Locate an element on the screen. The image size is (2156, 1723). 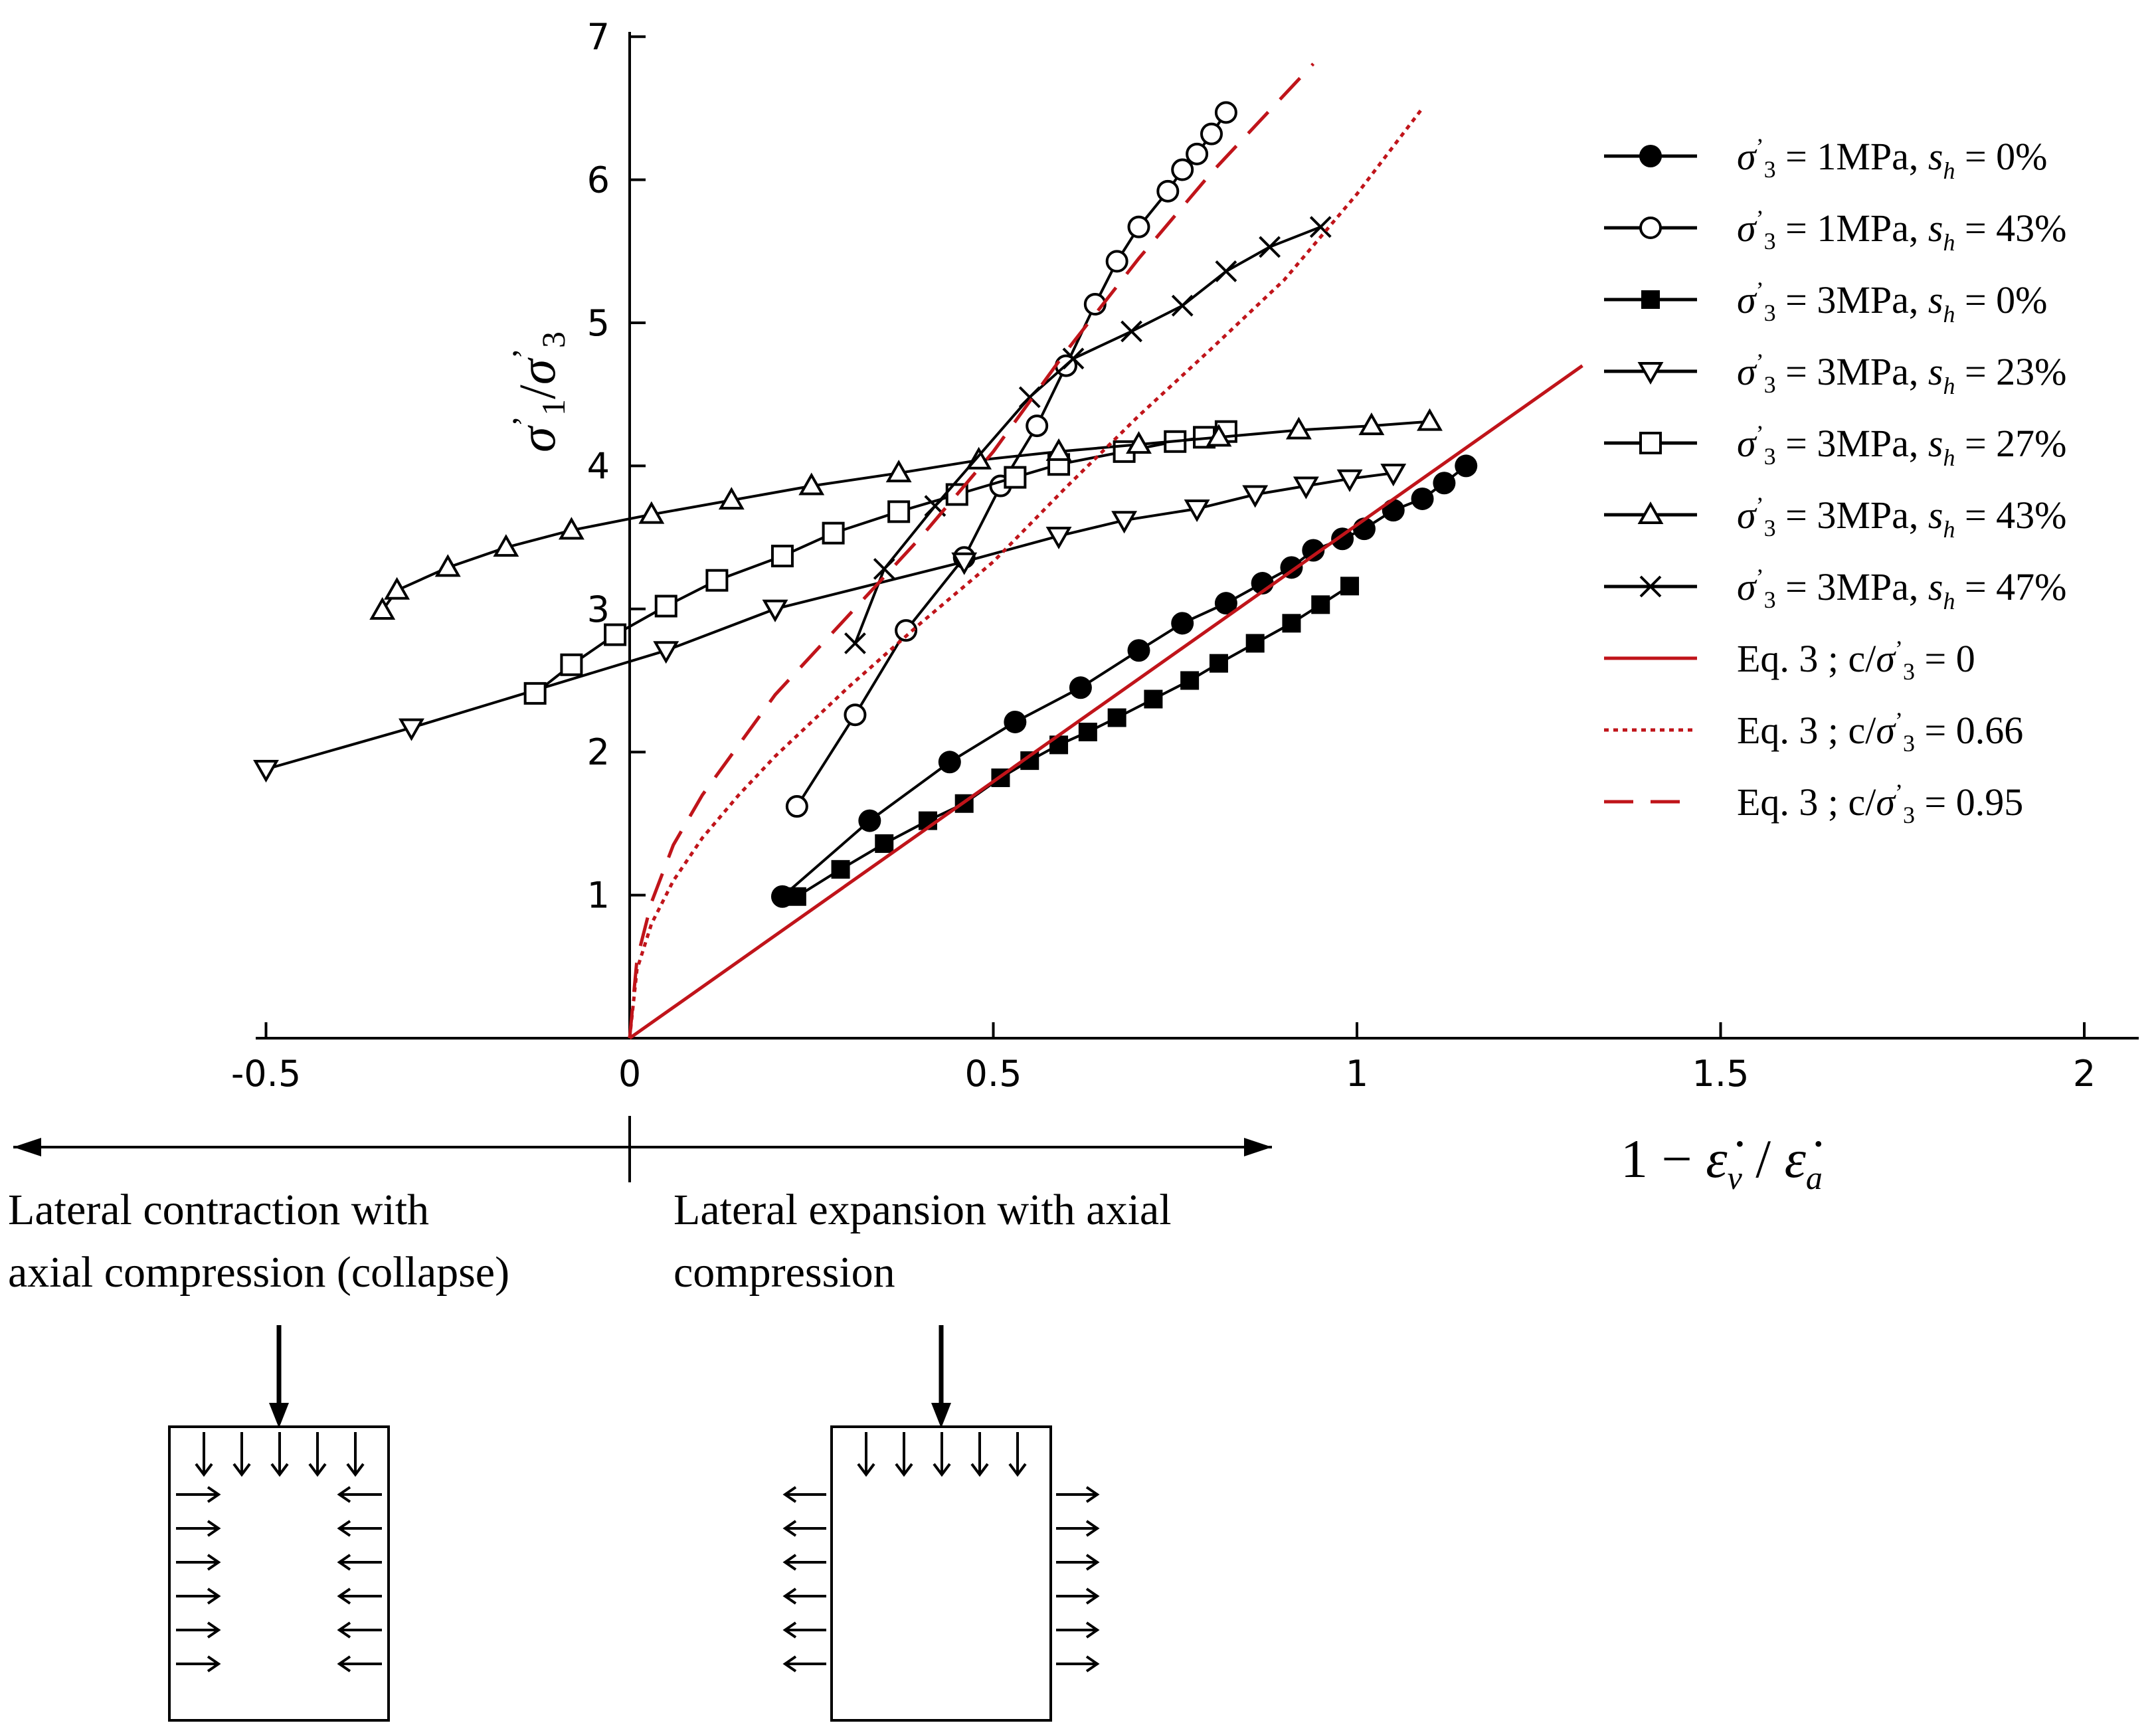
x-tick-label: 1.5 is located at coordinates (1721, 1074).